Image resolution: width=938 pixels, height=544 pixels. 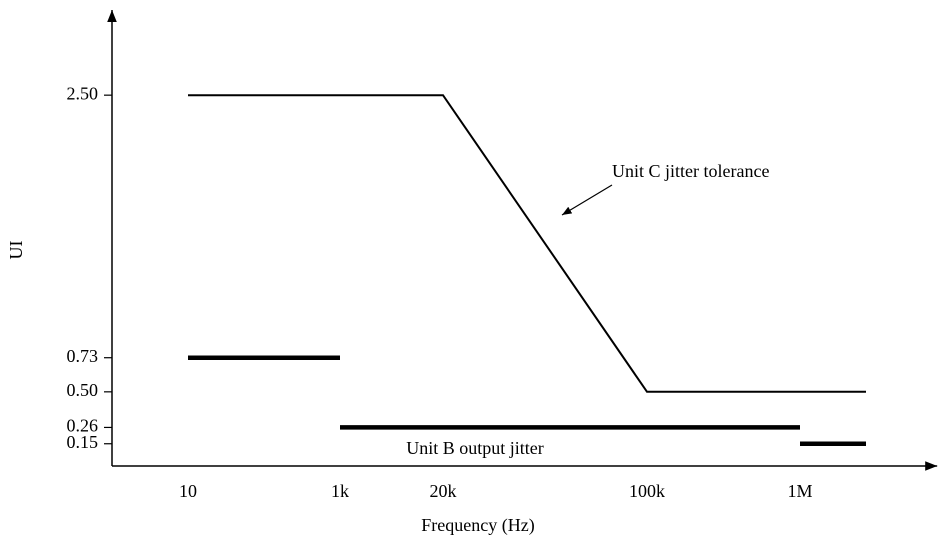 What do you see at coordinates (83, 93) in the screenshot?
I see `y-tick-label: 2.50` at bounding box center [83, 93].